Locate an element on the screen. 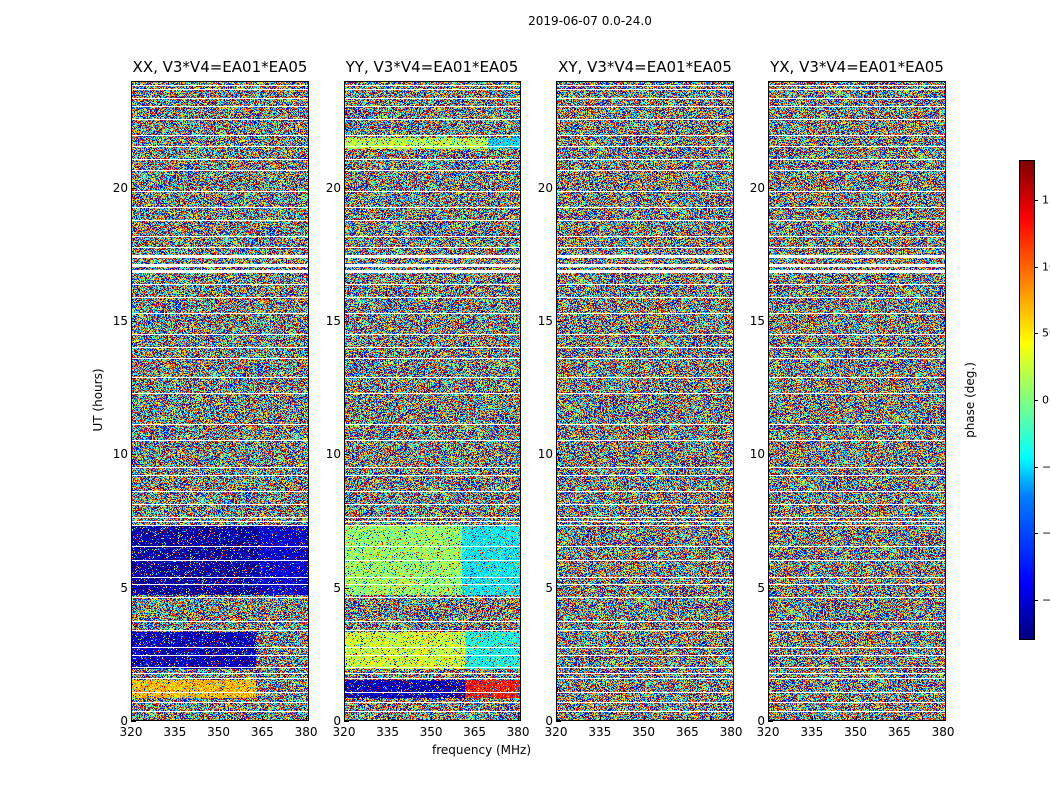 The width and height of the screenshot is (1050, 800). x-tick-label-xx: 365 is located at coordinates (262, 732).